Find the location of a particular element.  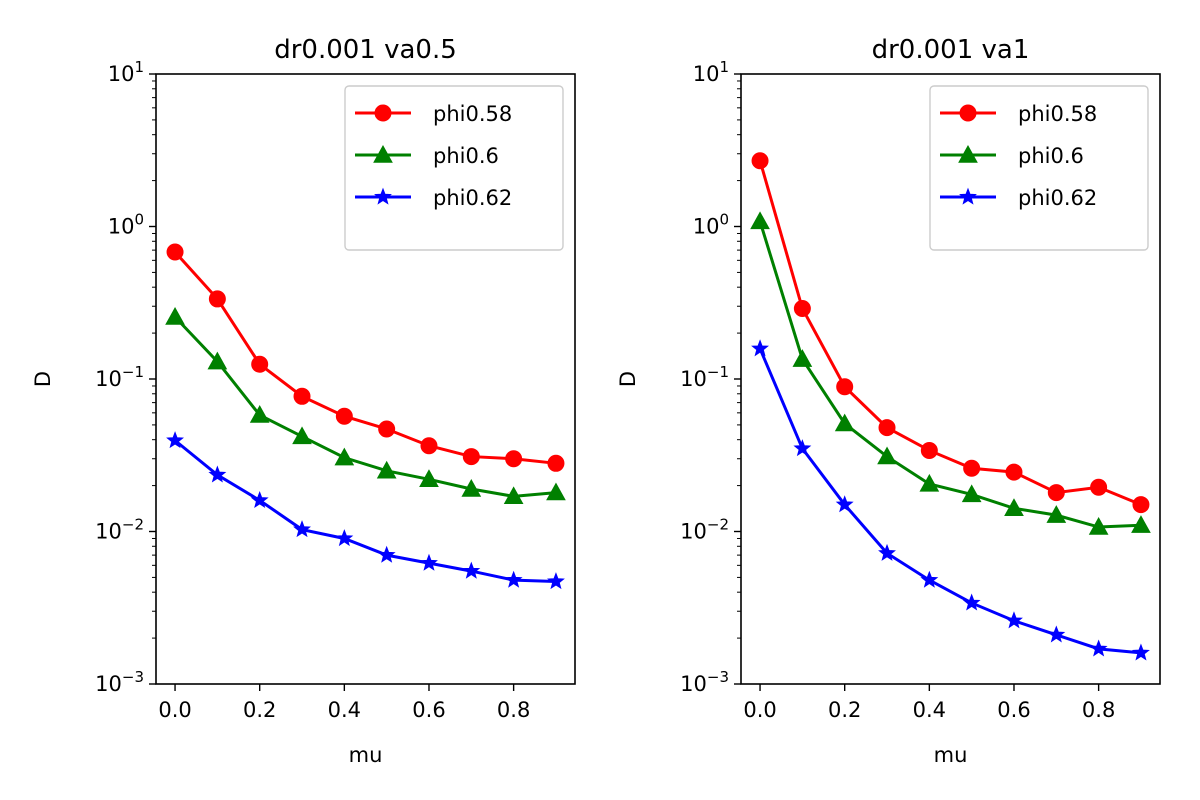

chart-title: dr0.001 va1 is located at coordinates (951, 50).